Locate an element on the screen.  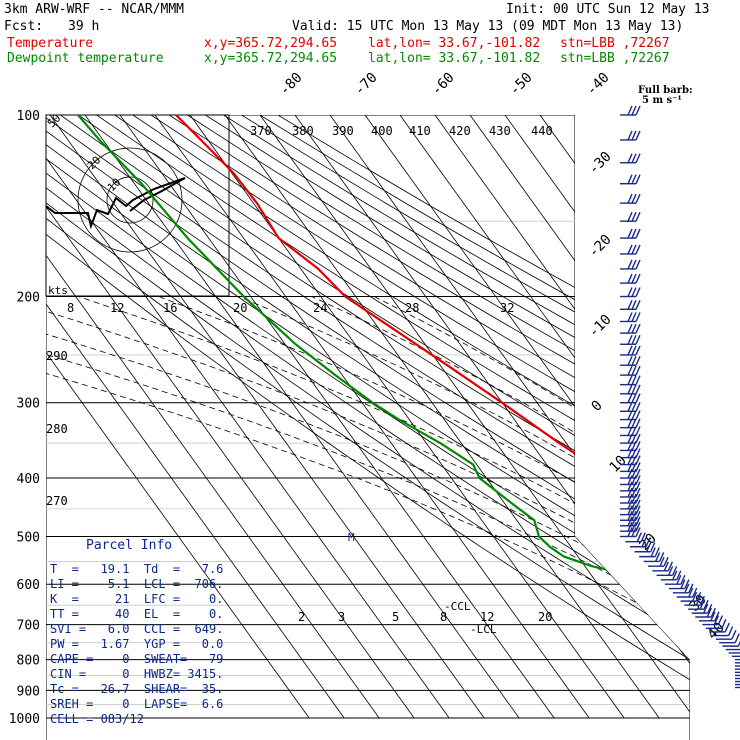
isotherm-label: -70 is located at coordinates (366, 84).